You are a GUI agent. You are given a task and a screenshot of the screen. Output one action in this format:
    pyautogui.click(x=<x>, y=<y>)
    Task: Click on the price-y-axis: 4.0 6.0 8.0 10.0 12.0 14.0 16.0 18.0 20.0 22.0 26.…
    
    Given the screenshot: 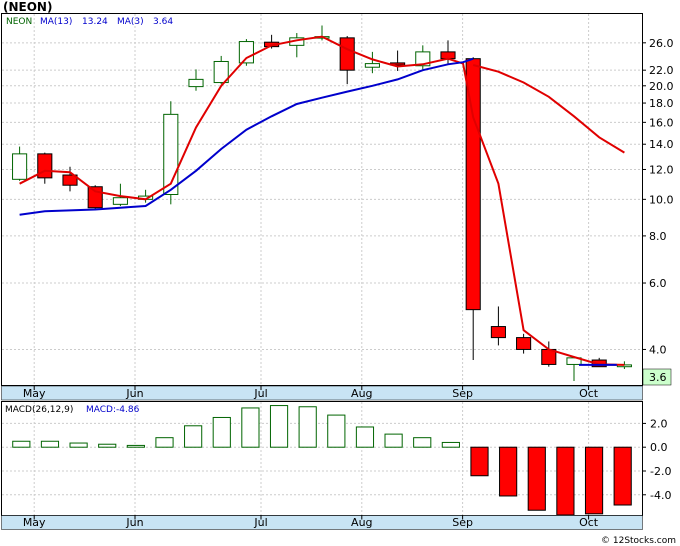 What is the action you would take?
    pyautogui.click(x=658, y=196)
    